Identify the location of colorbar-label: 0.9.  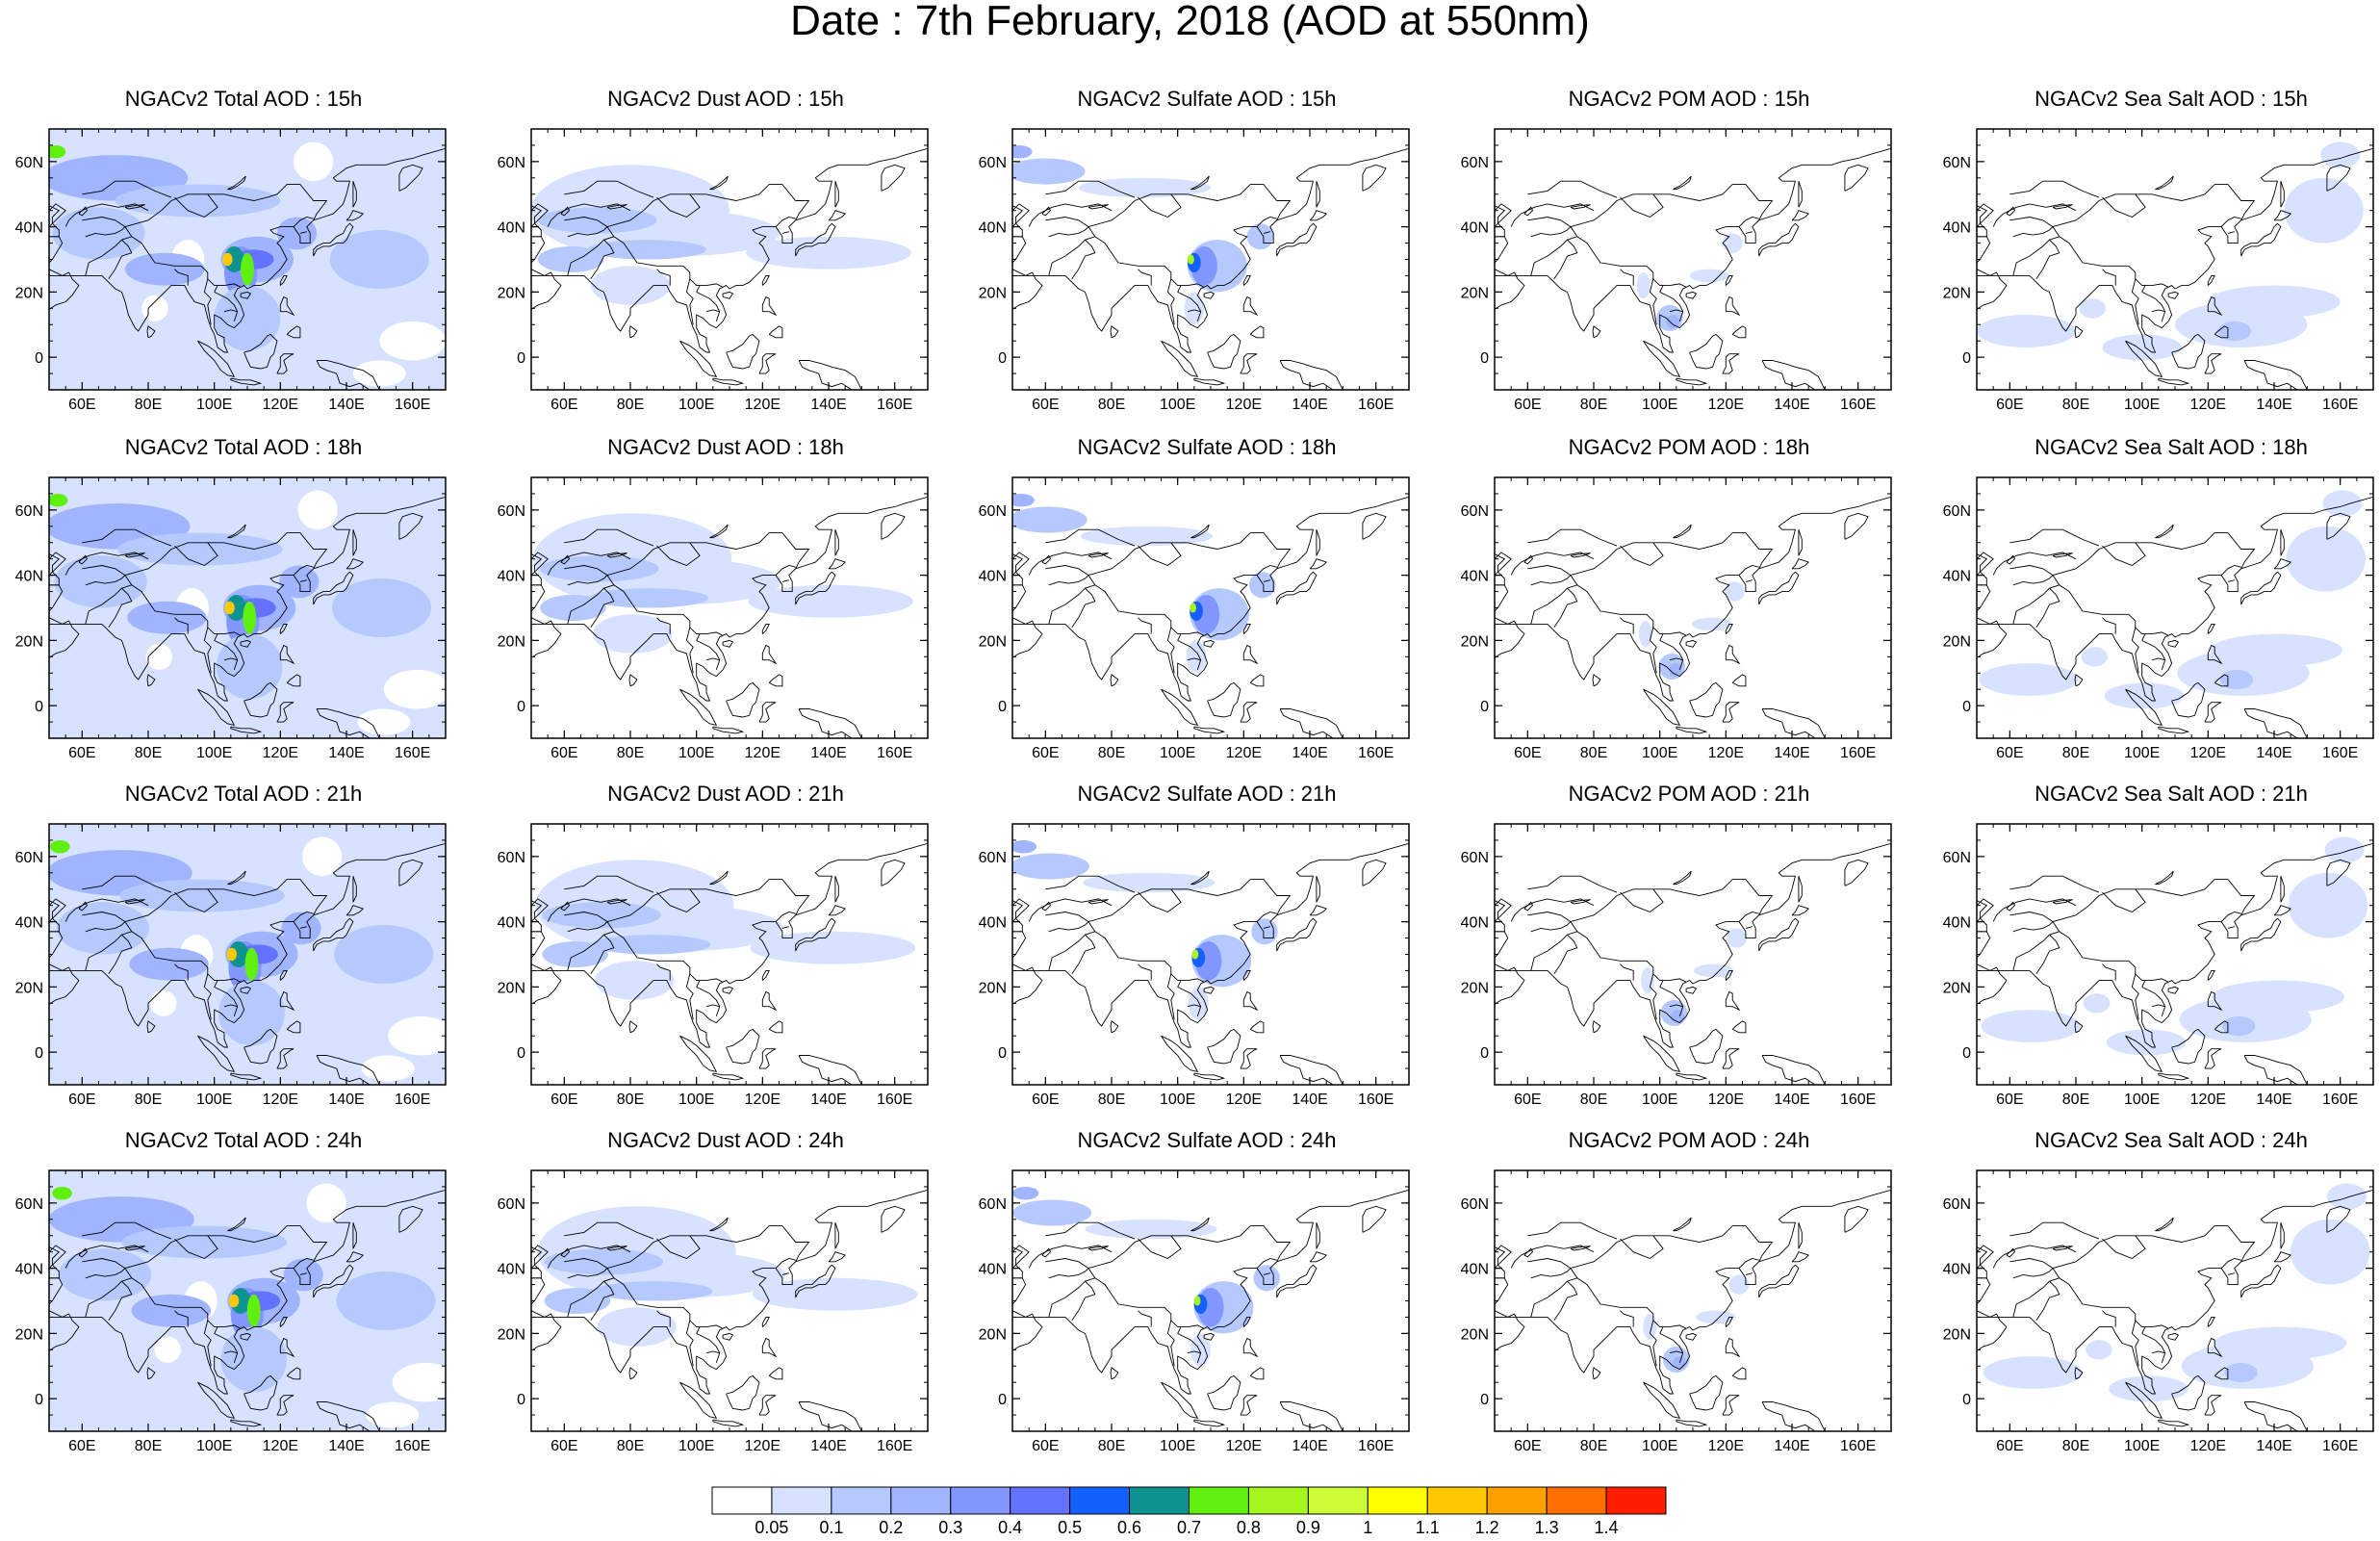
(1308, 1527).